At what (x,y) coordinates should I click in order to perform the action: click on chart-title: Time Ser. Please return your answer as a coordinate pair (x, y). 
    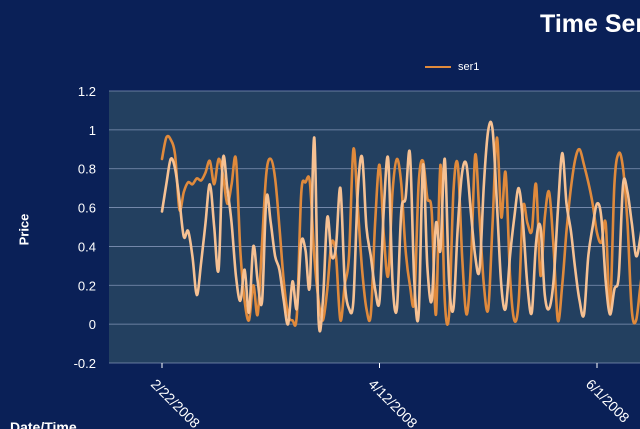
    Looking at the image, I should click on (590, 24).